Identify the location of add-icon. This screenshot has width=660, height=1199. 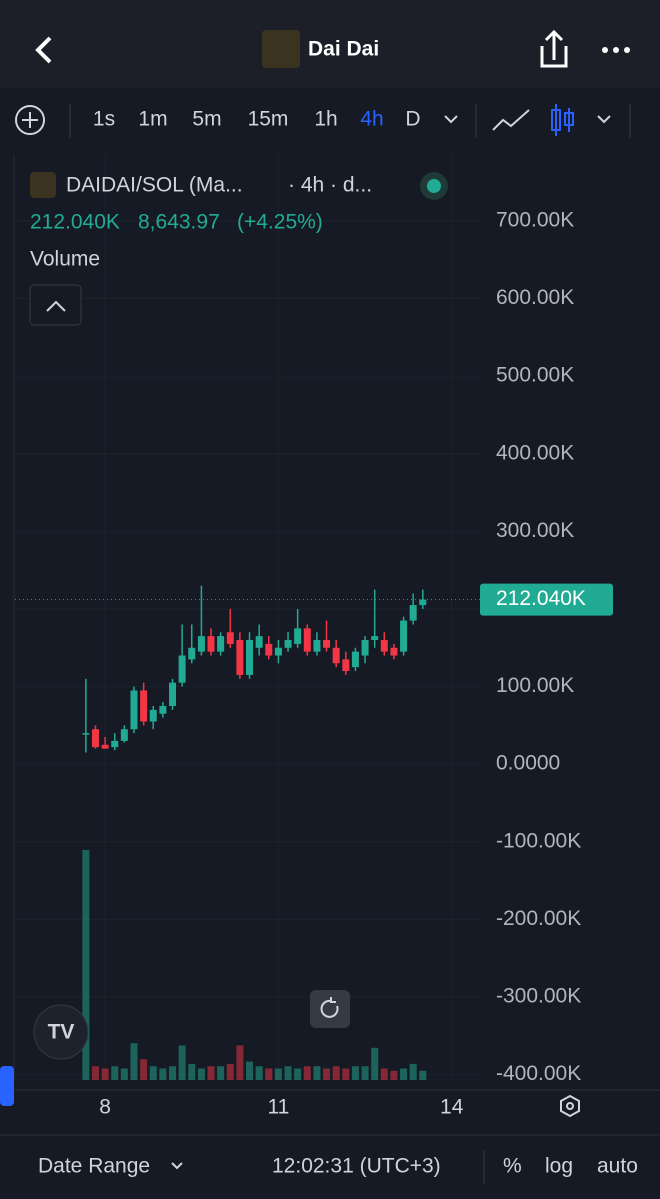
(30, 120).